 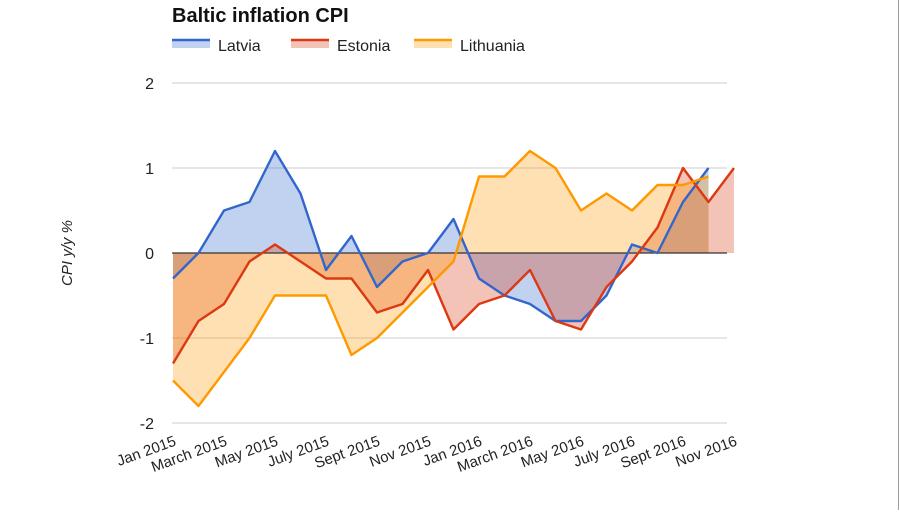 I want to click on y-axis-label: CPI y/y %, so click(x=67, y=253).